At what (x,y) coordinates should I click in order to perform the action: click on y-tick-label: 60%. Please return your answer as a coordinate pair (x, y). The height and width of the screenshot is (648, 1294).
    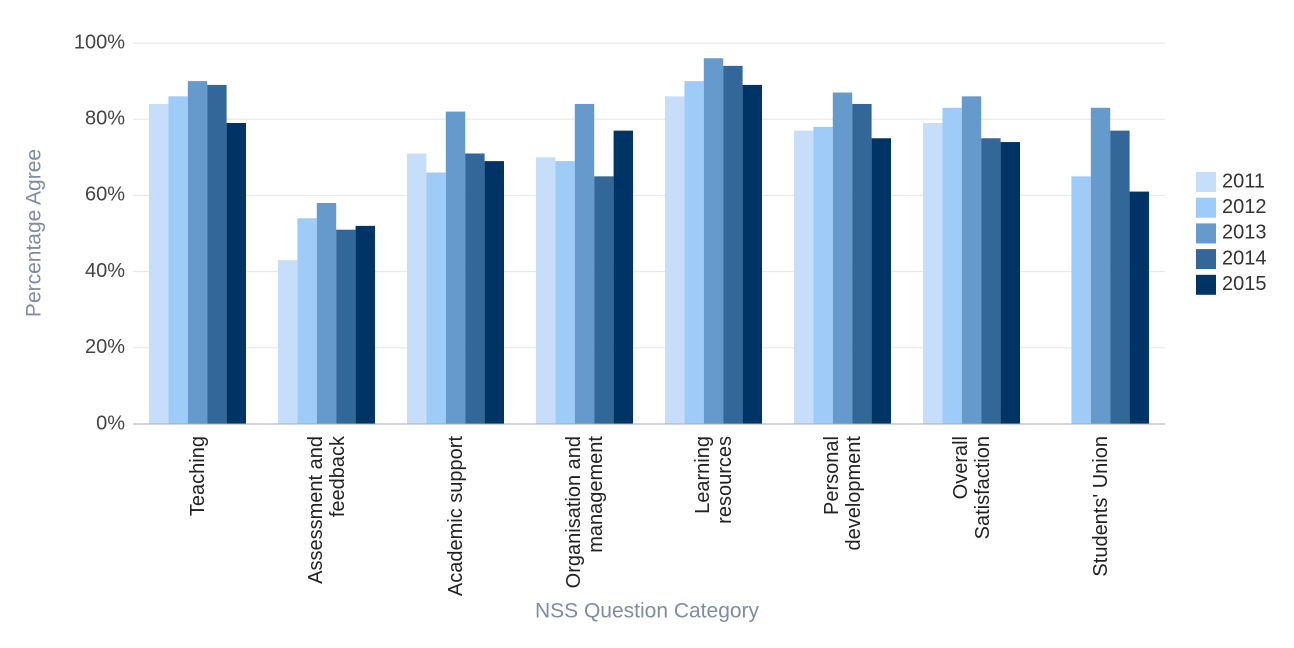
    Looking at the image, I should click on (105, 195).